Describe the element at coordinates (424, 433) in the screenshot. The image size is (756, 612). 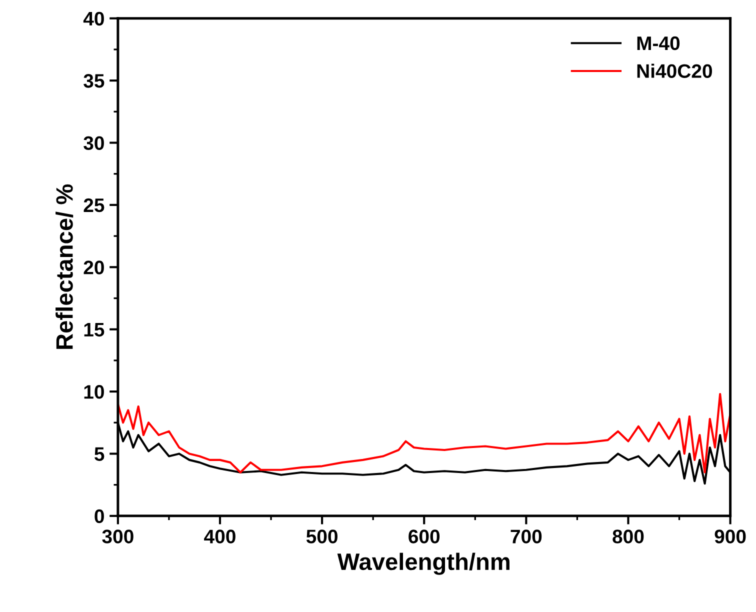
I see `line-series` at that location.